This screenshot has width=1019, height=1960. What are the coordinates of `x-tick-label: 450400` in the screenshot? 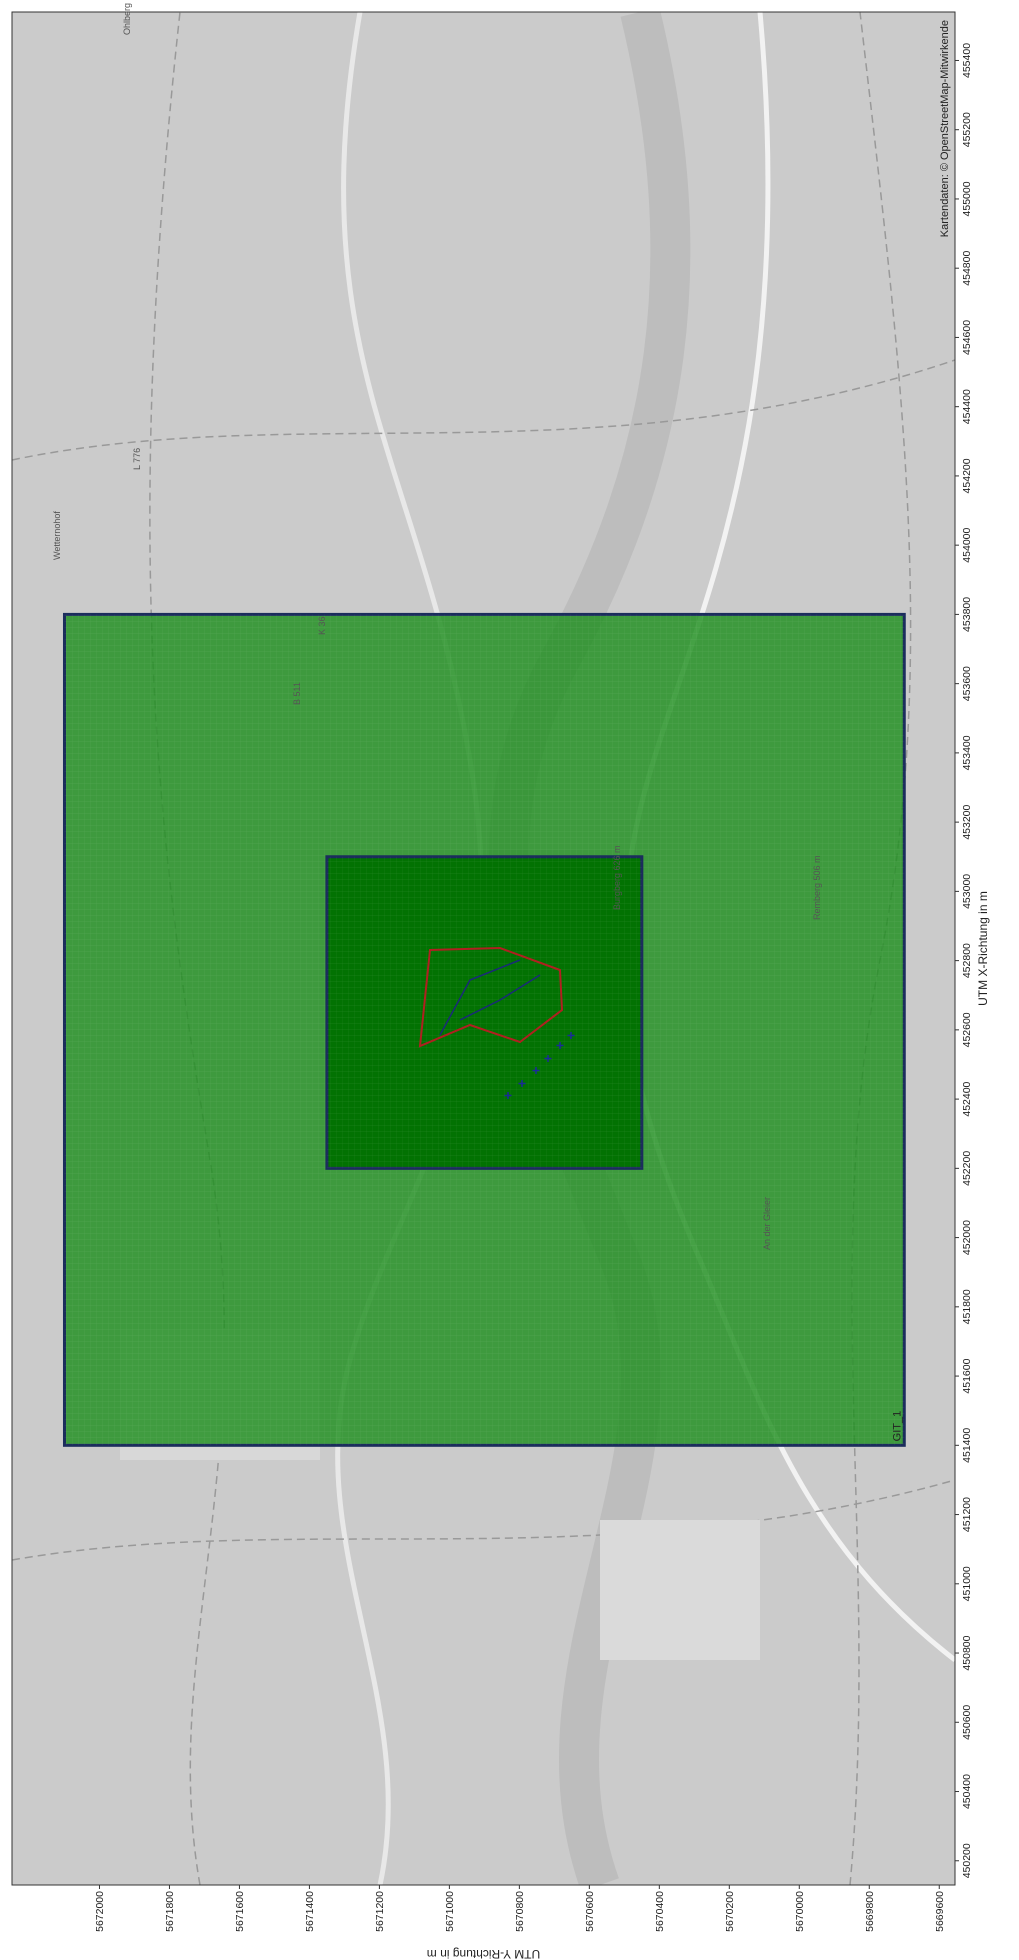 It's located at (967, 1791).